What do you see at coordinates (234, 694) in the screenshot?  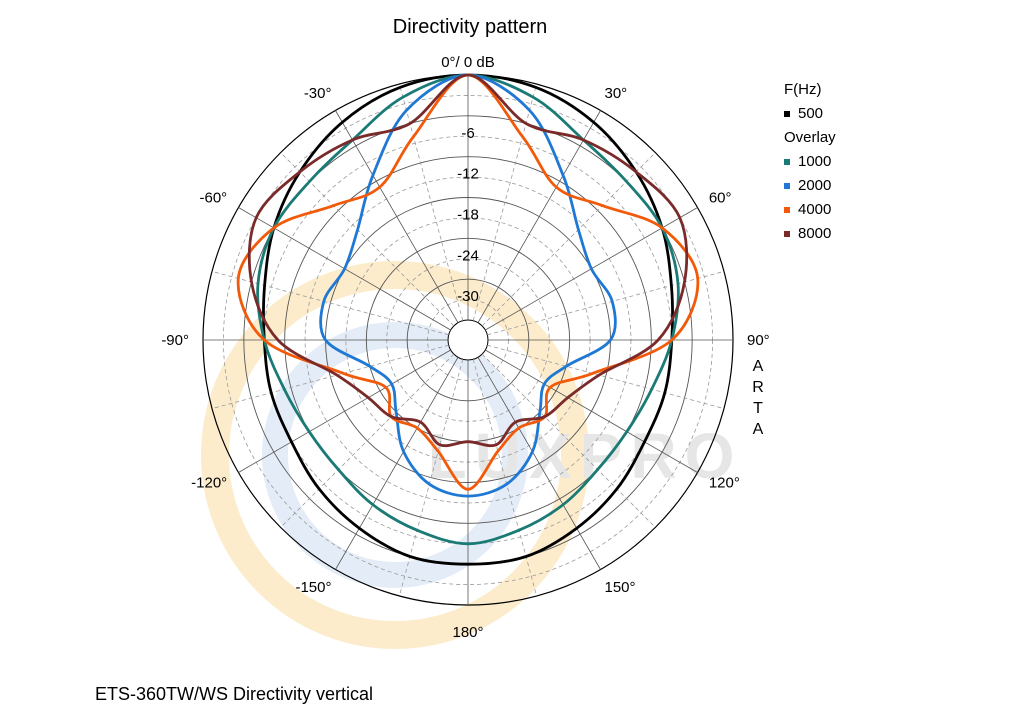 I see `chart-caption: ETS-360TW/WS Directivity vertical` at bounding box center [234, 694].